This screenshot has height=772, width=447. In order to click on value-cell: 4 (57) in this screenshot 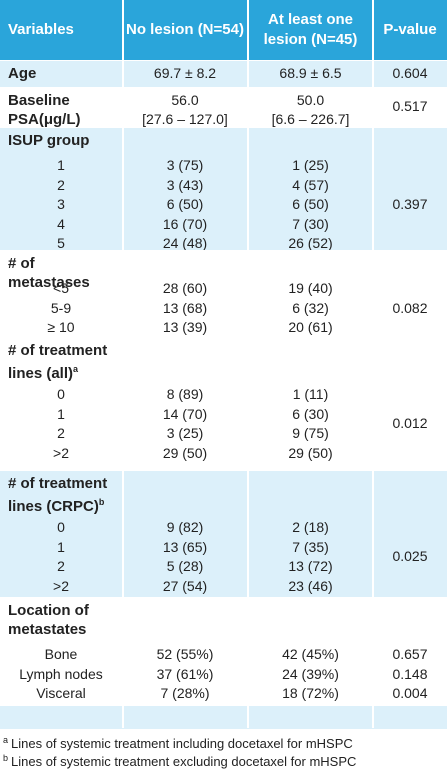, I will do `click(310, 184)`.